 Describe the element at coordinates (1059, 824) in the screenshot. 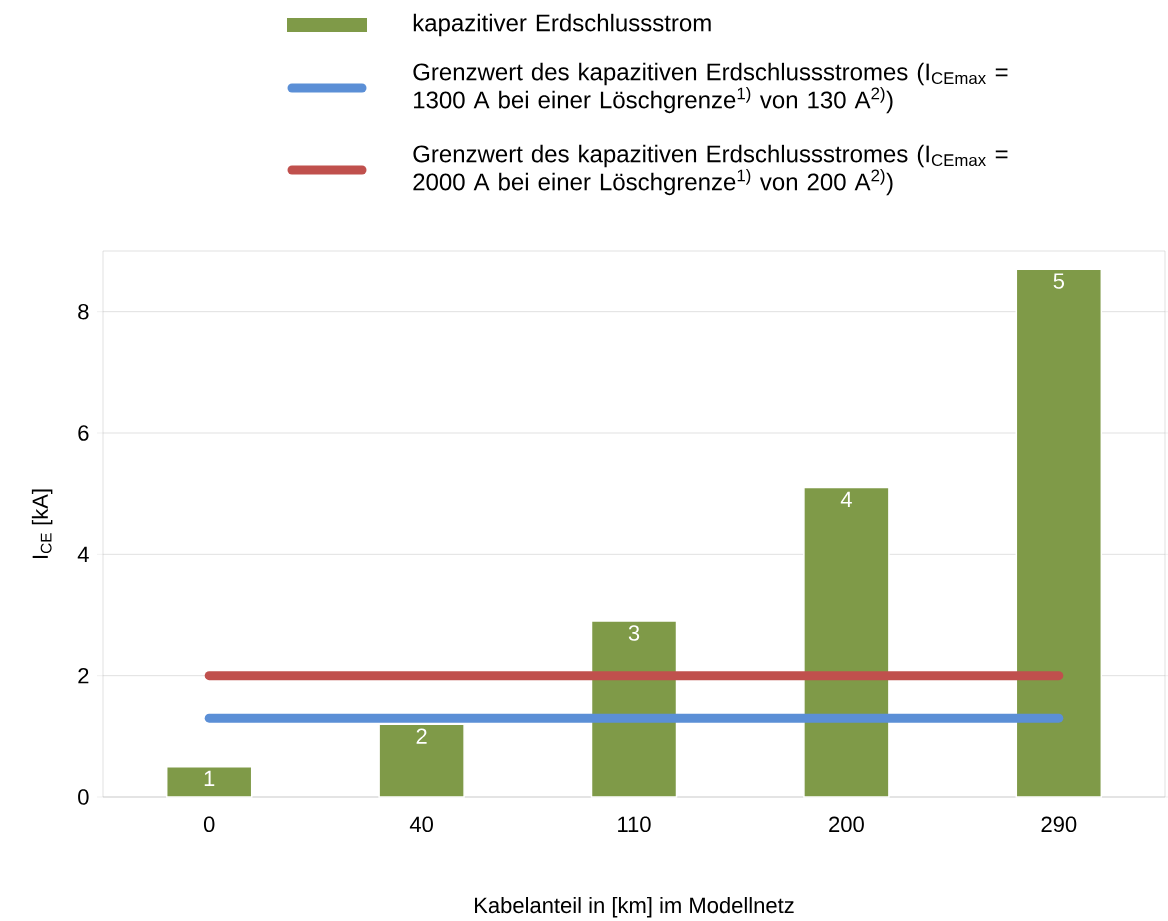

I see `x-tick-label: 290` at that location.